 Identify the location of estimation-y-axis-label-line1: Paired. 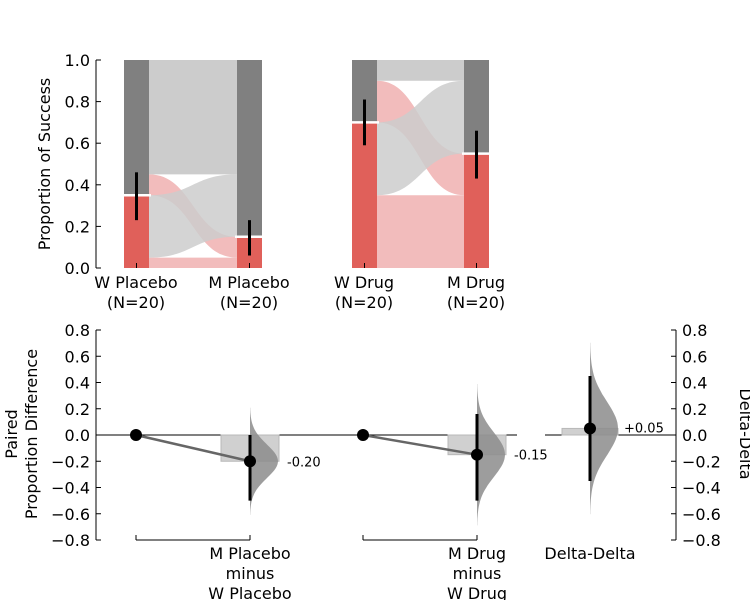
(11, 433).